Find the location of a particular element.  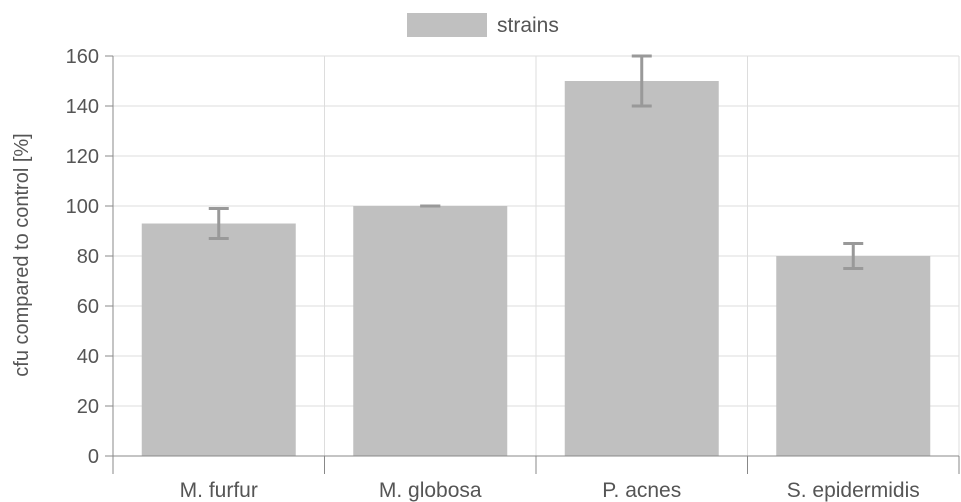

y-tick-label: 20 is located at coordinates (88, 407).